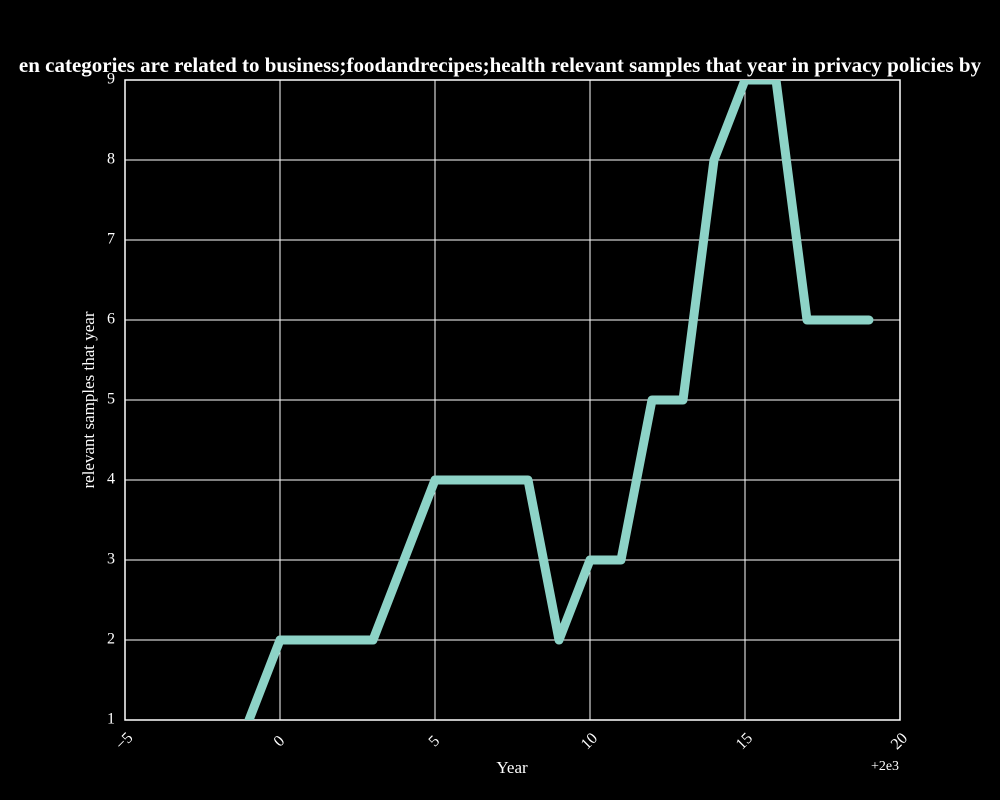 This screenshot has width=1000, height=800. What do you see at coordinates (111, 719) in the screenshot?
I see `y-tick-label: 1` at bounding box center [111, 719].